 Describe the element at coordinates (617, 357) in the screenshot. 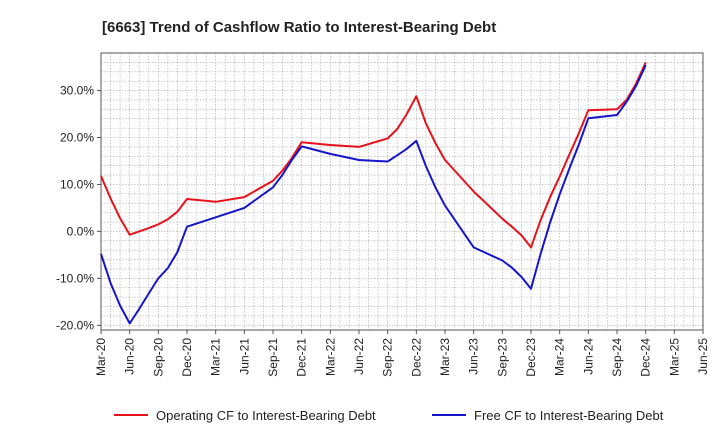

I see `x-tick-label: Sep-24` at that location.